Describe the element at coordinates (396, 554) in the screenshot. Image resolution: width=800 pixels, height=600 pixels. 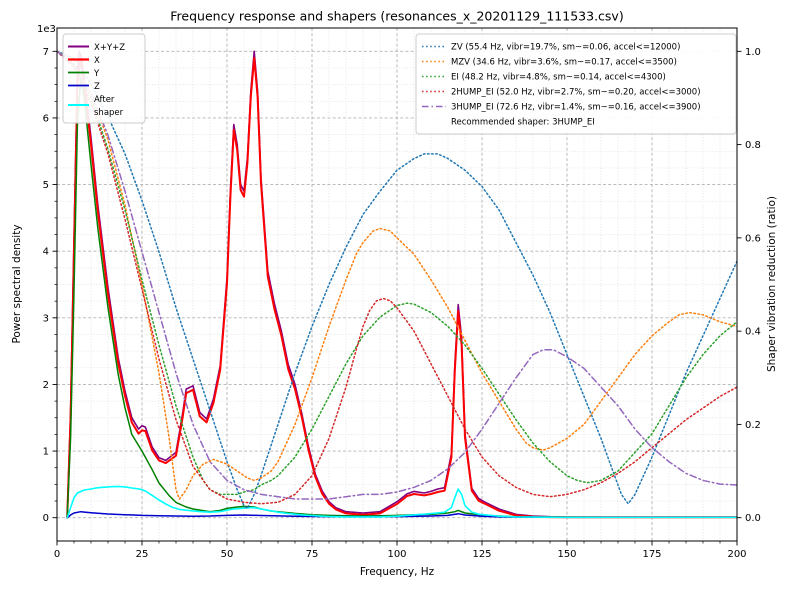
I see `x-tick-label: 100` at that location.